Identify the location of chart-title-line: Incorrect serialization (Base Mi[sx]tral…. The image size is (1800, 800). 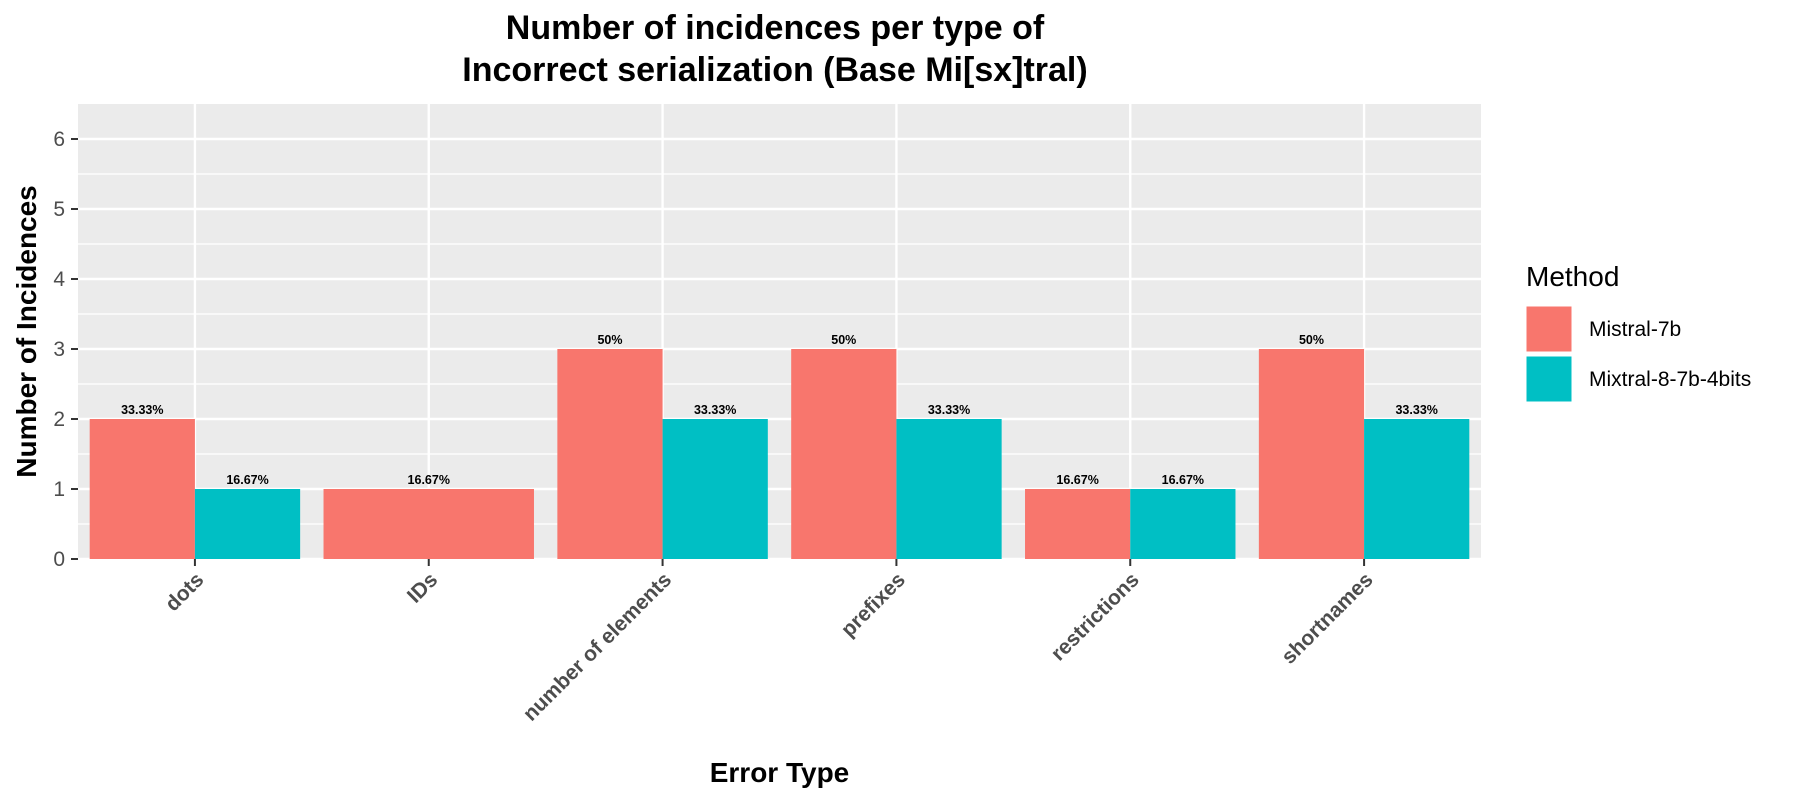
(774, 70).